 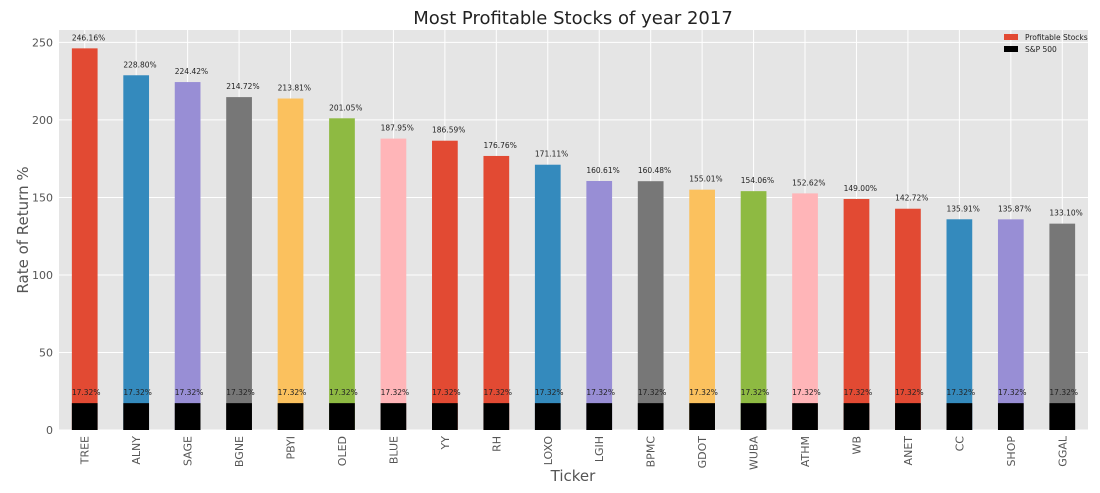 I want to click on legend-label: Profitable Stocks, so click(x=1056, y=37).